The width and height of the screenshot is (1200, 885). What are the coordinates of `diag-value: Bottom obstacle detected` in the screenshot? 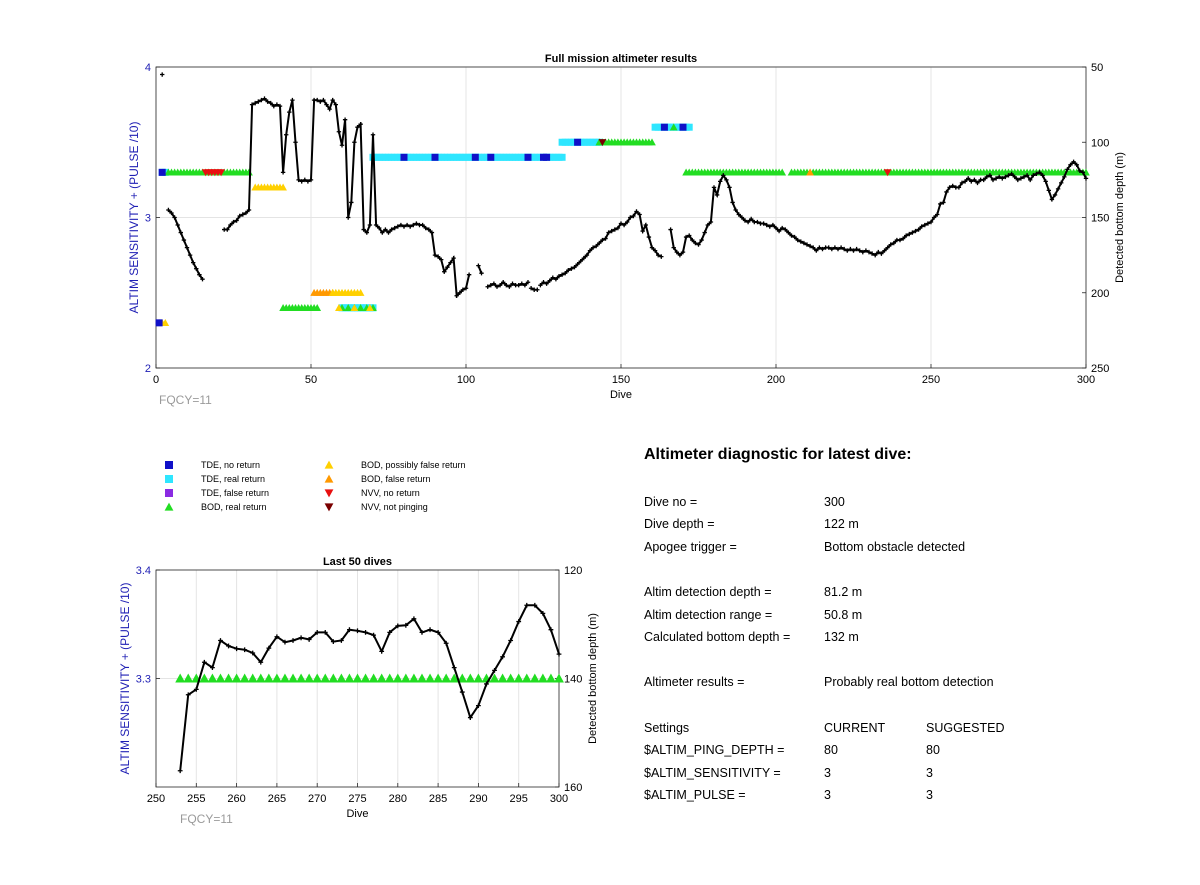 It's located at (895, 547).